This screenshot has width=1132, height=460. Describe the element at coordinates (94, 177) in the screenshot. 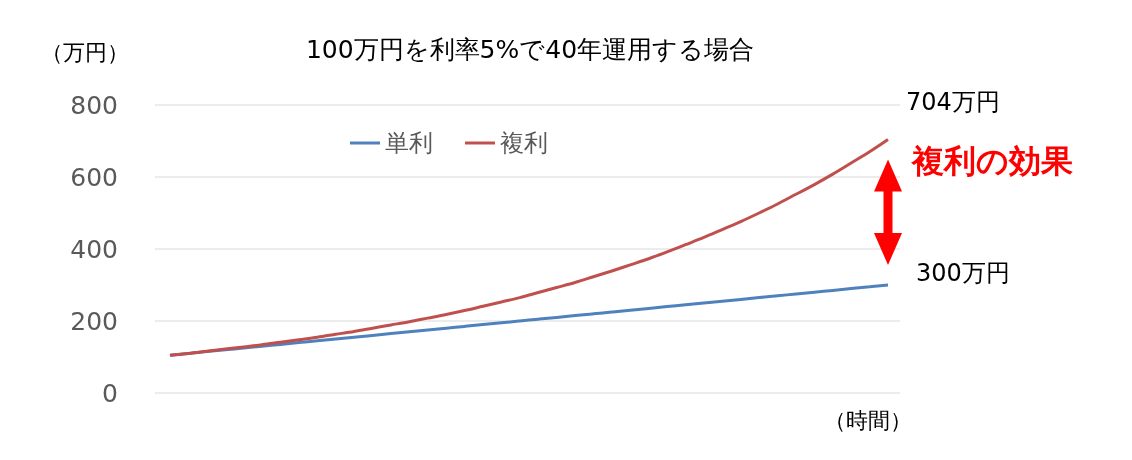

I see `y-tick-label: 600` at that location.